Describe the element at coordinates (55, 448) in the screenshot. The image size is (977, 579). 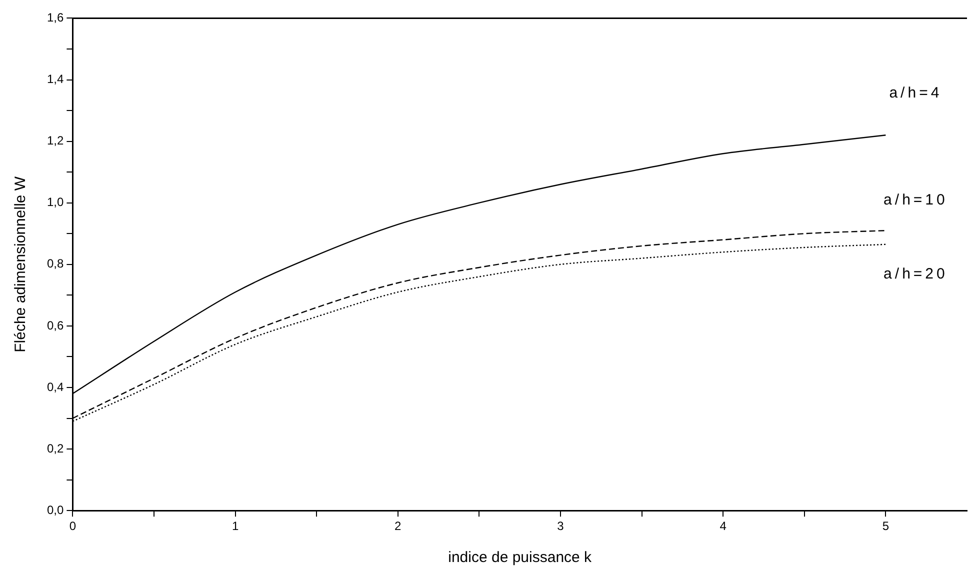
I see `y-tick-label: 0,2` at that location.